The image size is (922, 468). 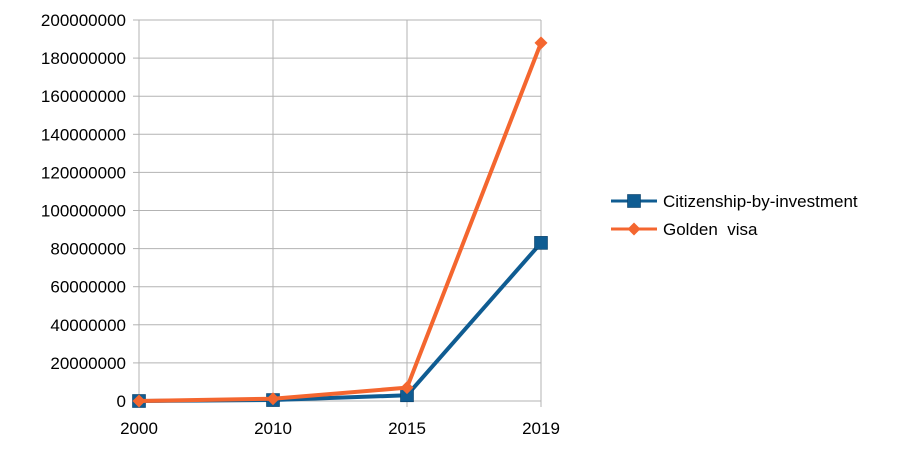 I want to click on x-axis-tick-labels: 2000 2010 2015 2019, so click(x=340, y=428).